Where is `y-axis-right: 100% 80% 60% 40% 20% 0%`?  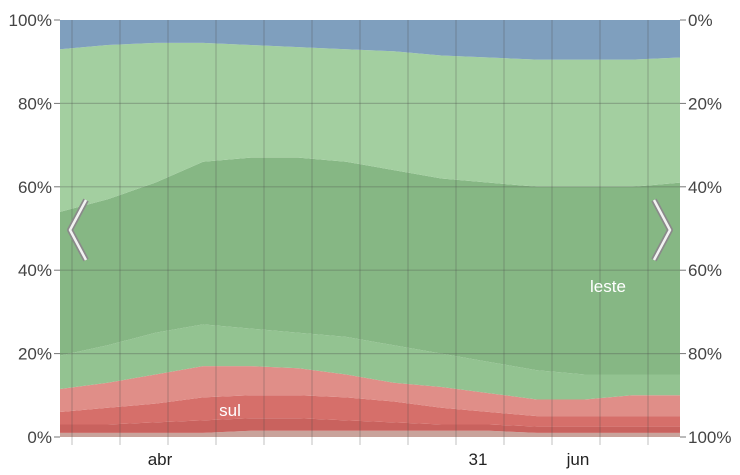
y-axis-right: 100% 80% 60% 40% 20% 0% is located at coordinates (705, 229).